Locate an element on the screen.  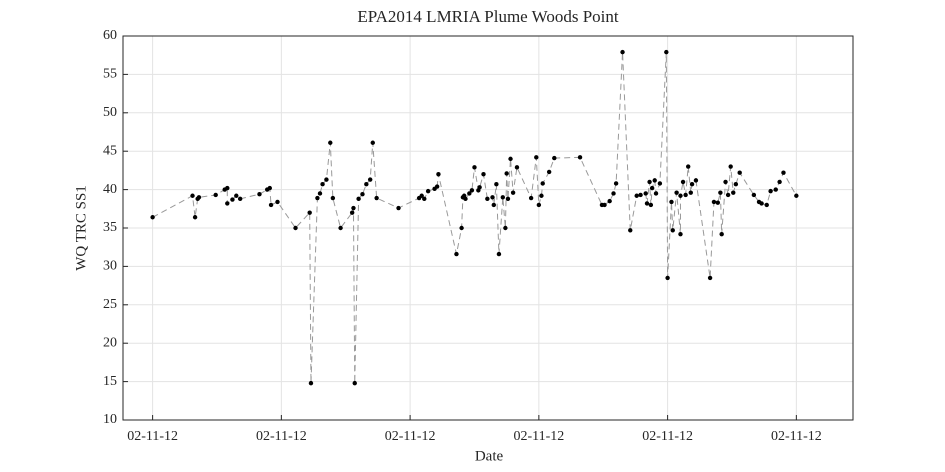
y-tick-label: 35 is located at coordinates (110, 227).